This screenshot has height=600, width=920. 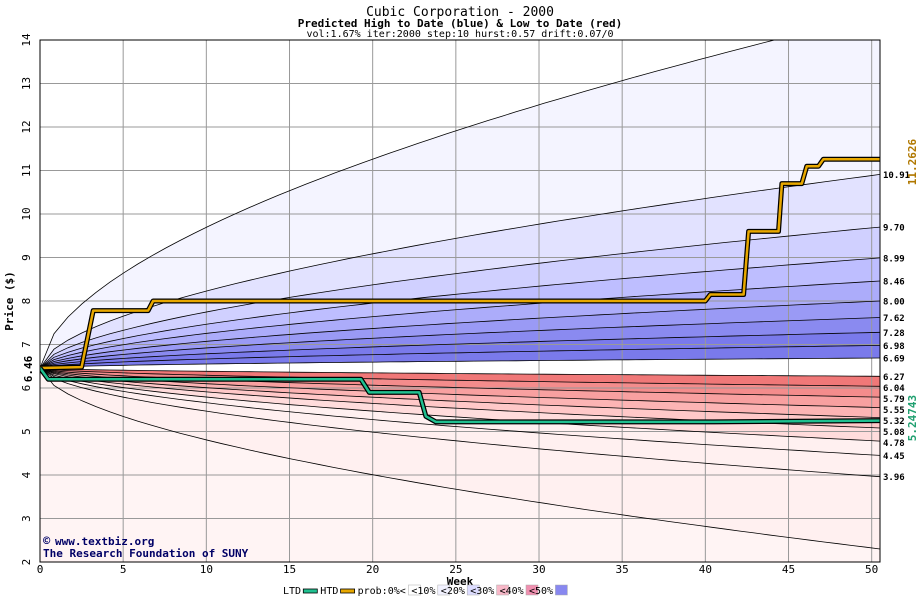 What do you see at coordinates (26, 518) in the screenshot?
I see `y-tick-label: 3` at bounding box center [26, 518].